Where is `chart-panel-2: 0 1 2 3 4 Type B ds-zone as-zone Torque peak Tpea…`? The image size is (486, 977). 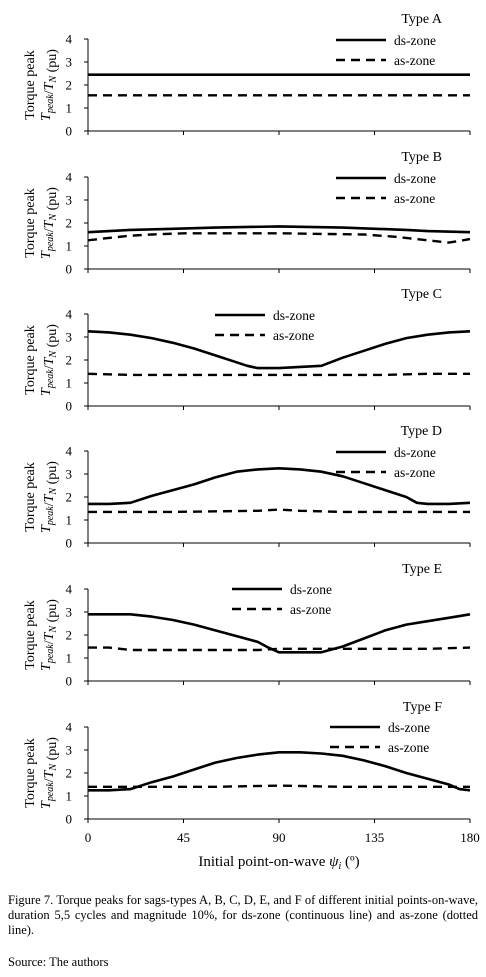 chart-panel-2: 0 1 2 3 4 Type B ds-zone as-zone Torque peak Tpea… is located at coordinates (247, 213).